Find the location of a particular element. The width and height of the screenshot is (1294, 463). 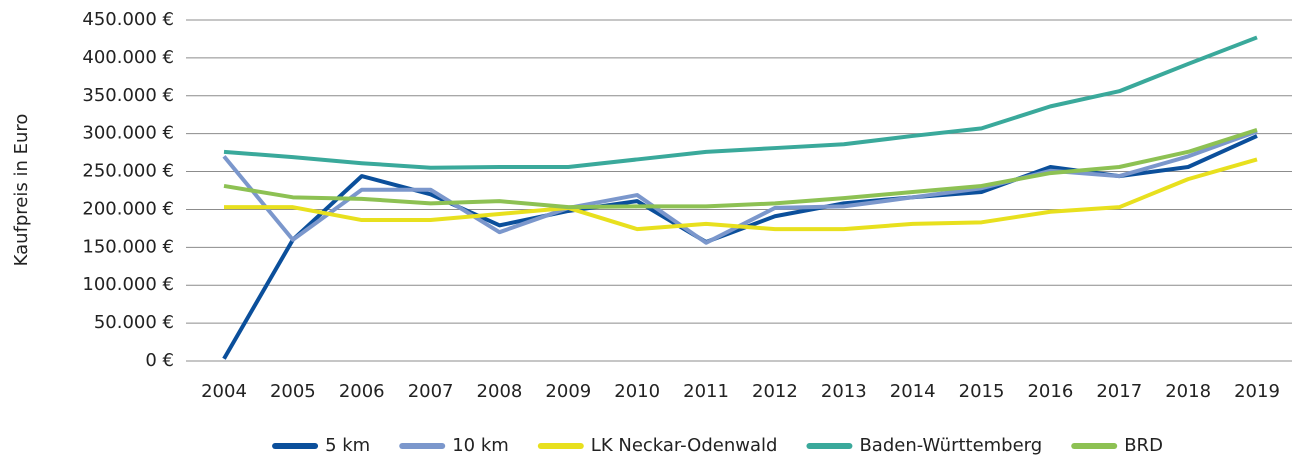

y-tick-label: 150.000 € is located at coordinates (128, 246).